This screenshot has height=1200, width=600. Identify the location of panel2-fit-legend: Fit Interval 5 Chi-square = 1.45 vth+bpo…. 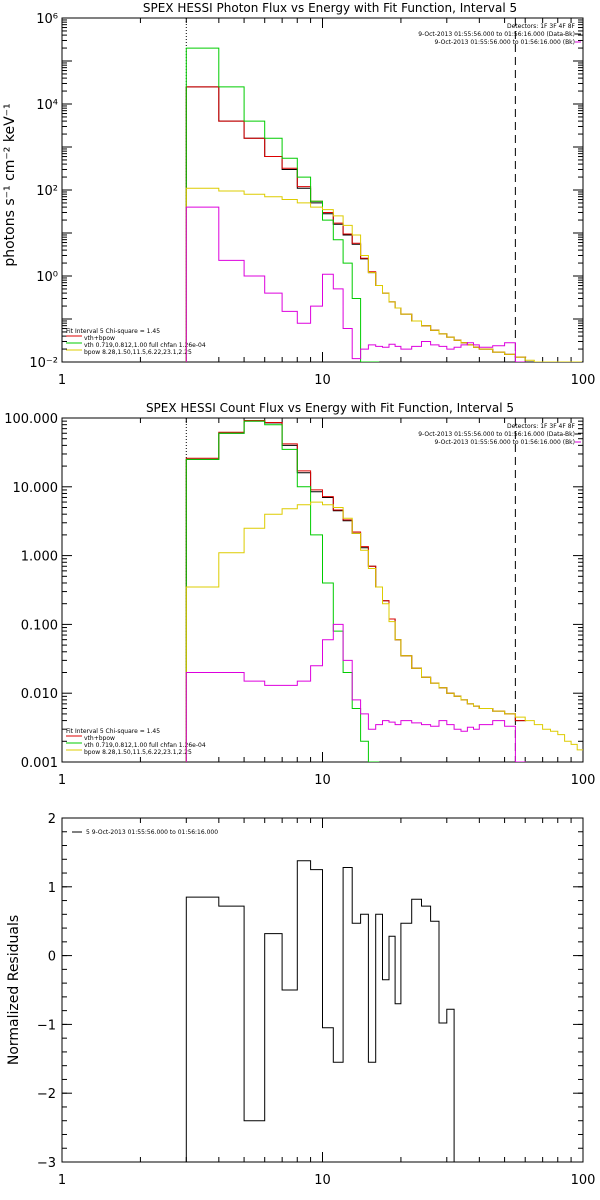
(136, 742).